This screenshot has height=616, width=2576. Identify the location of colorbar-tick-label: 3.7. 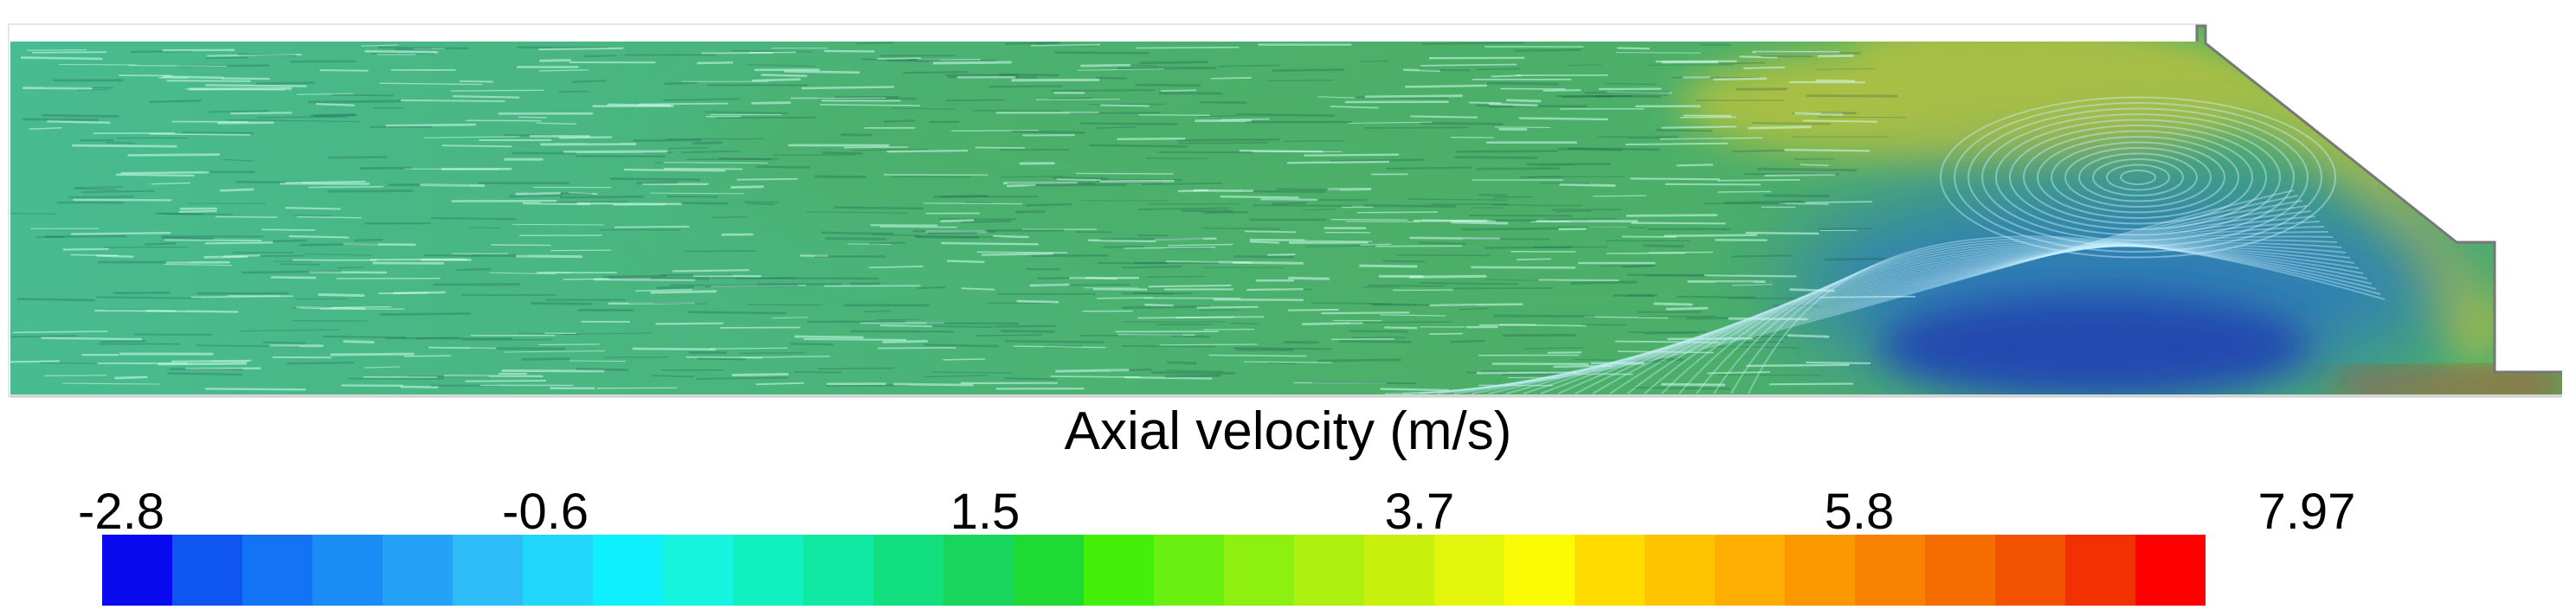
(1419, 512).